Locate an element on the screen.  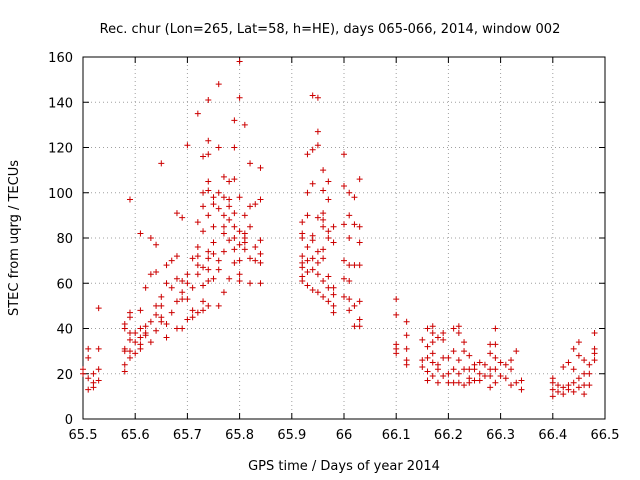
y-tick-label: 80 is located at coordinates (64, 239).